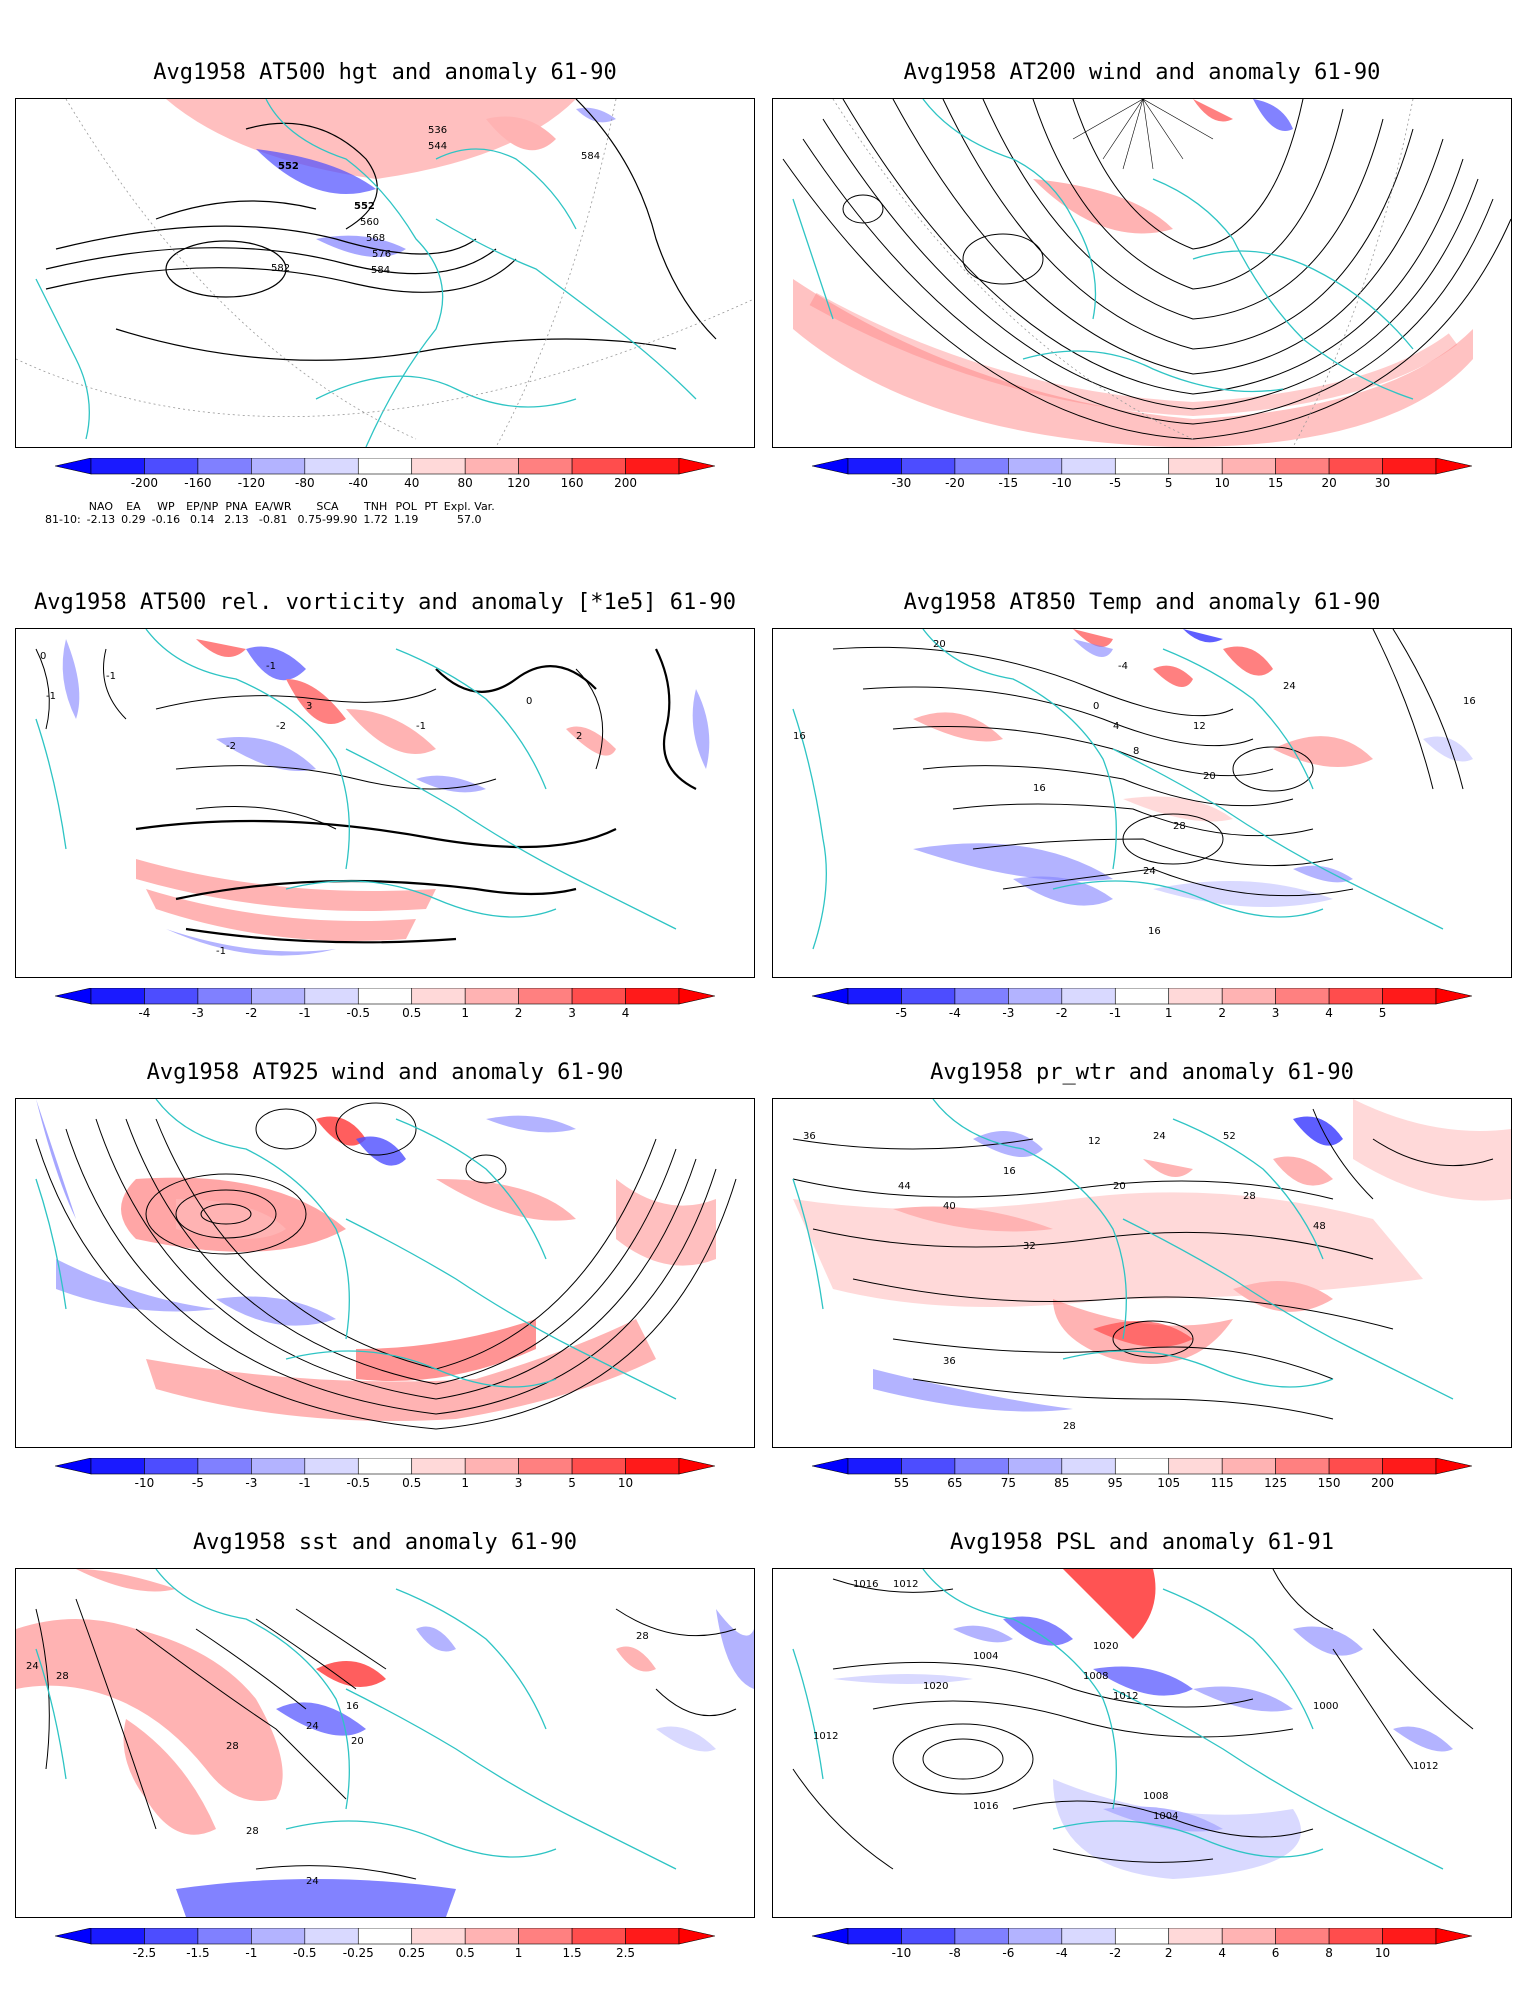 This screenshot has height=2000, width=1520. I want to click on colorbar-ticks: -10 -5 -3 -1 -0.5 0.5 1 3 5 10, so click(385, 1485).